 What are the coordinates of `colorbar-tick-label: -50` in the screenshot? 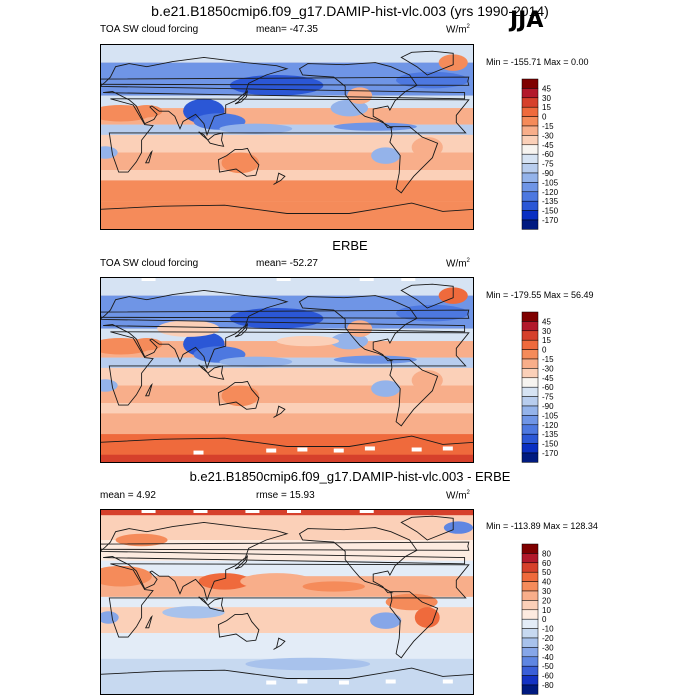 It's located at (548, 666).